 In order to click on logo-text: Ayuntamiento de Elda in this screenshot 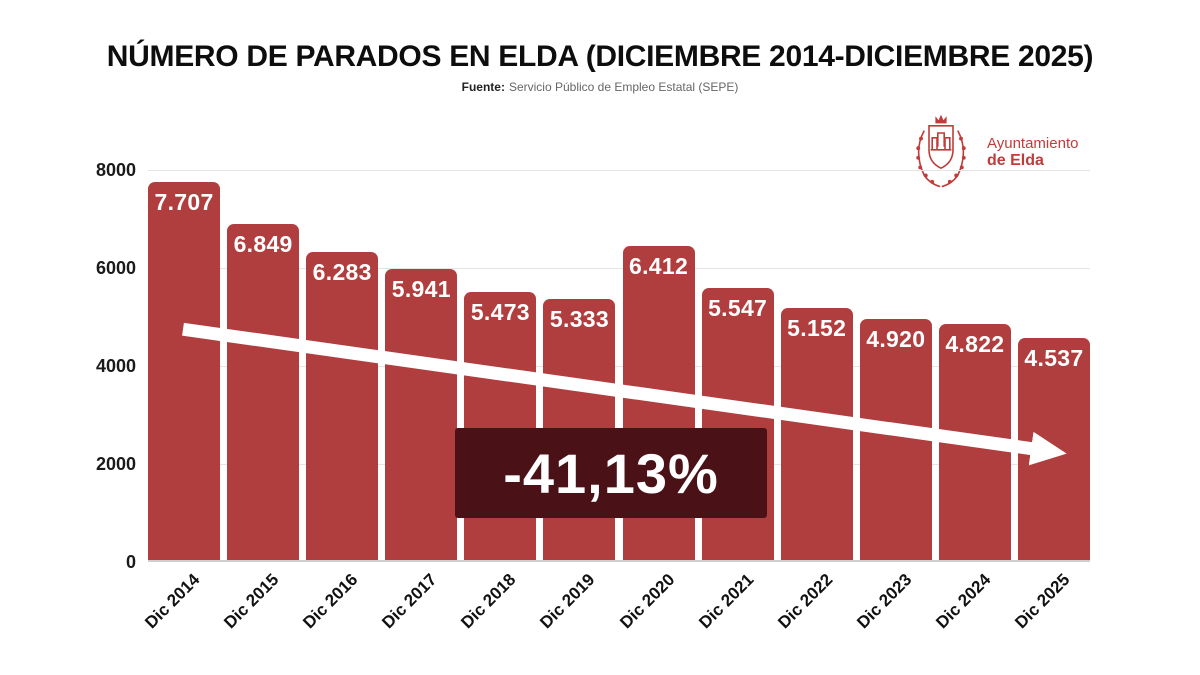, I will do `click(1032, 153)`.